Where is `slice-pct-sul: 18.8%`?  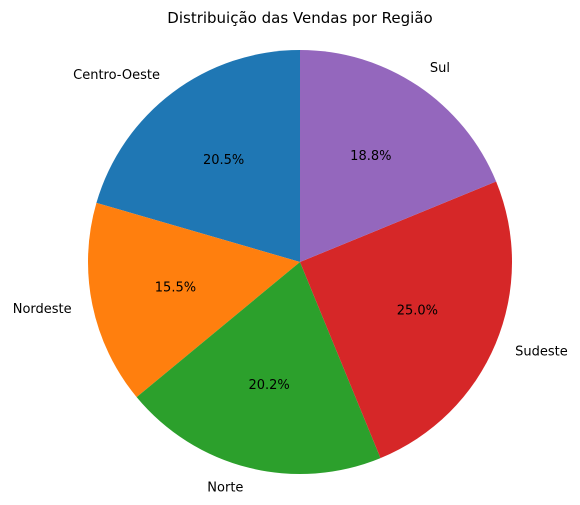
slice-pct-sul: 18.8% is located at coordinates (370, 156).